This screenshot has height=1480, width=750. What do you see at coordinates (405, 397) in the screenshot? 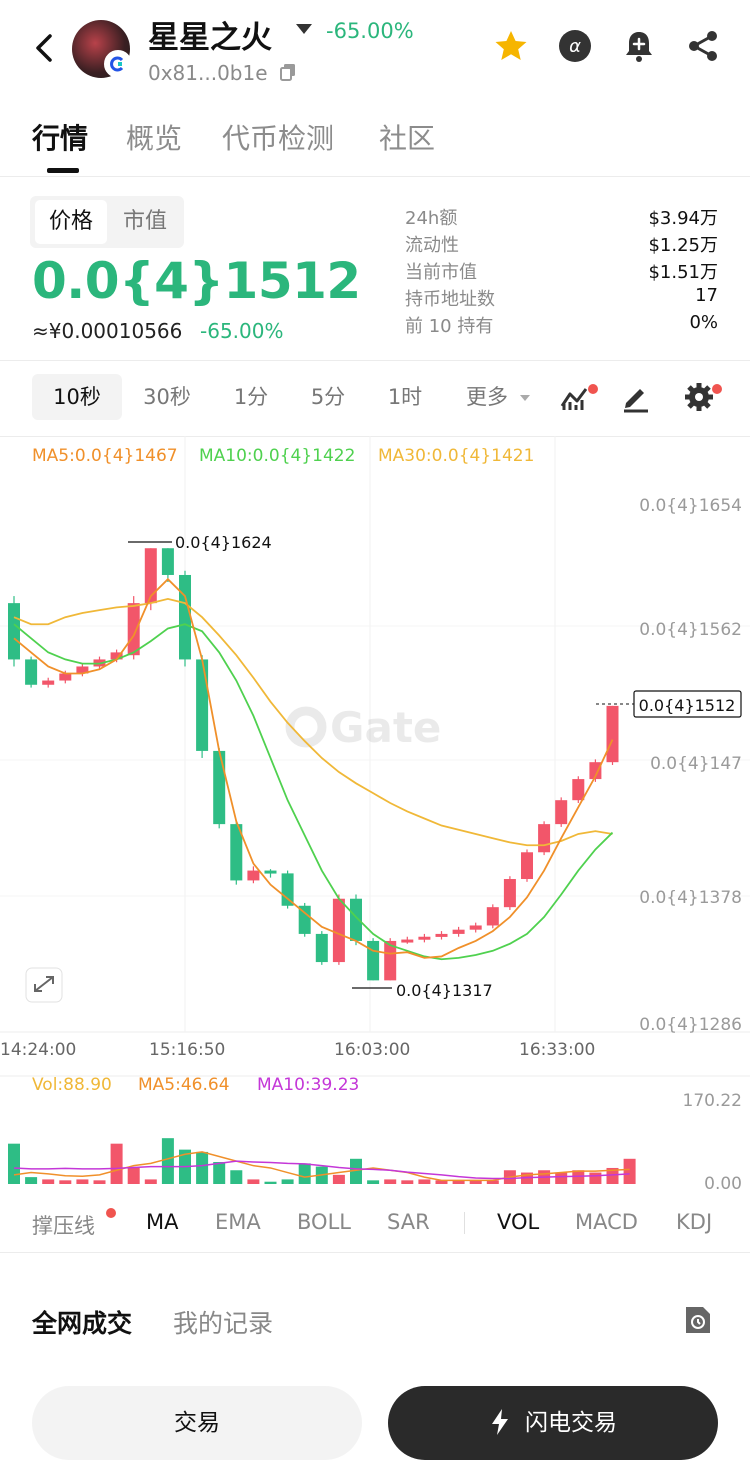
I see `timeframe-1h: 1时` at bounding box center [405, 397].